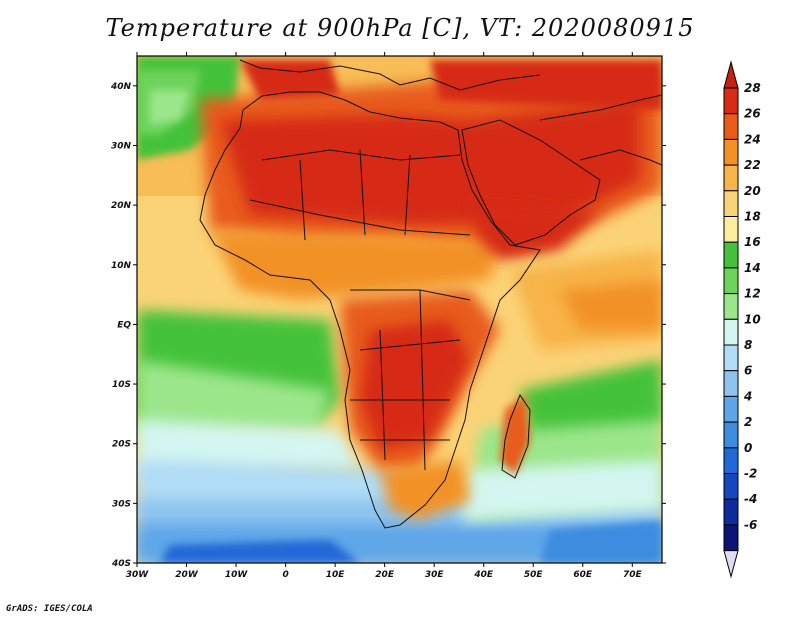  Describe the element at coordinates (121, 87) in the screenshot. I see `lat-tick-label: 40N` at that location.